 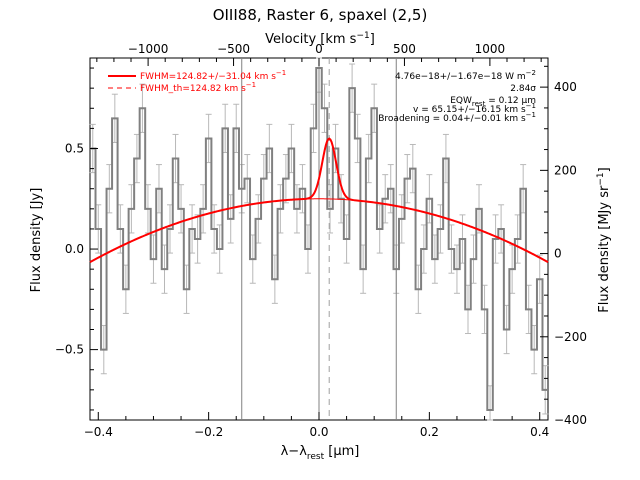 What do you see at coordinates (404, 49) in the screenshot?
I see `top-tick-label: 500` at bounding box center [404, 49].